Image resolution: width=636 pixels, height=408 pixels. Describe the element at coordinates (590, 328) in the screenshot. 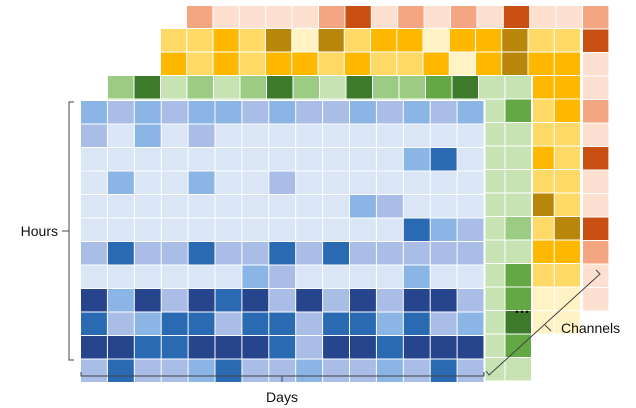

I see `depth-label: Channels` at that location.